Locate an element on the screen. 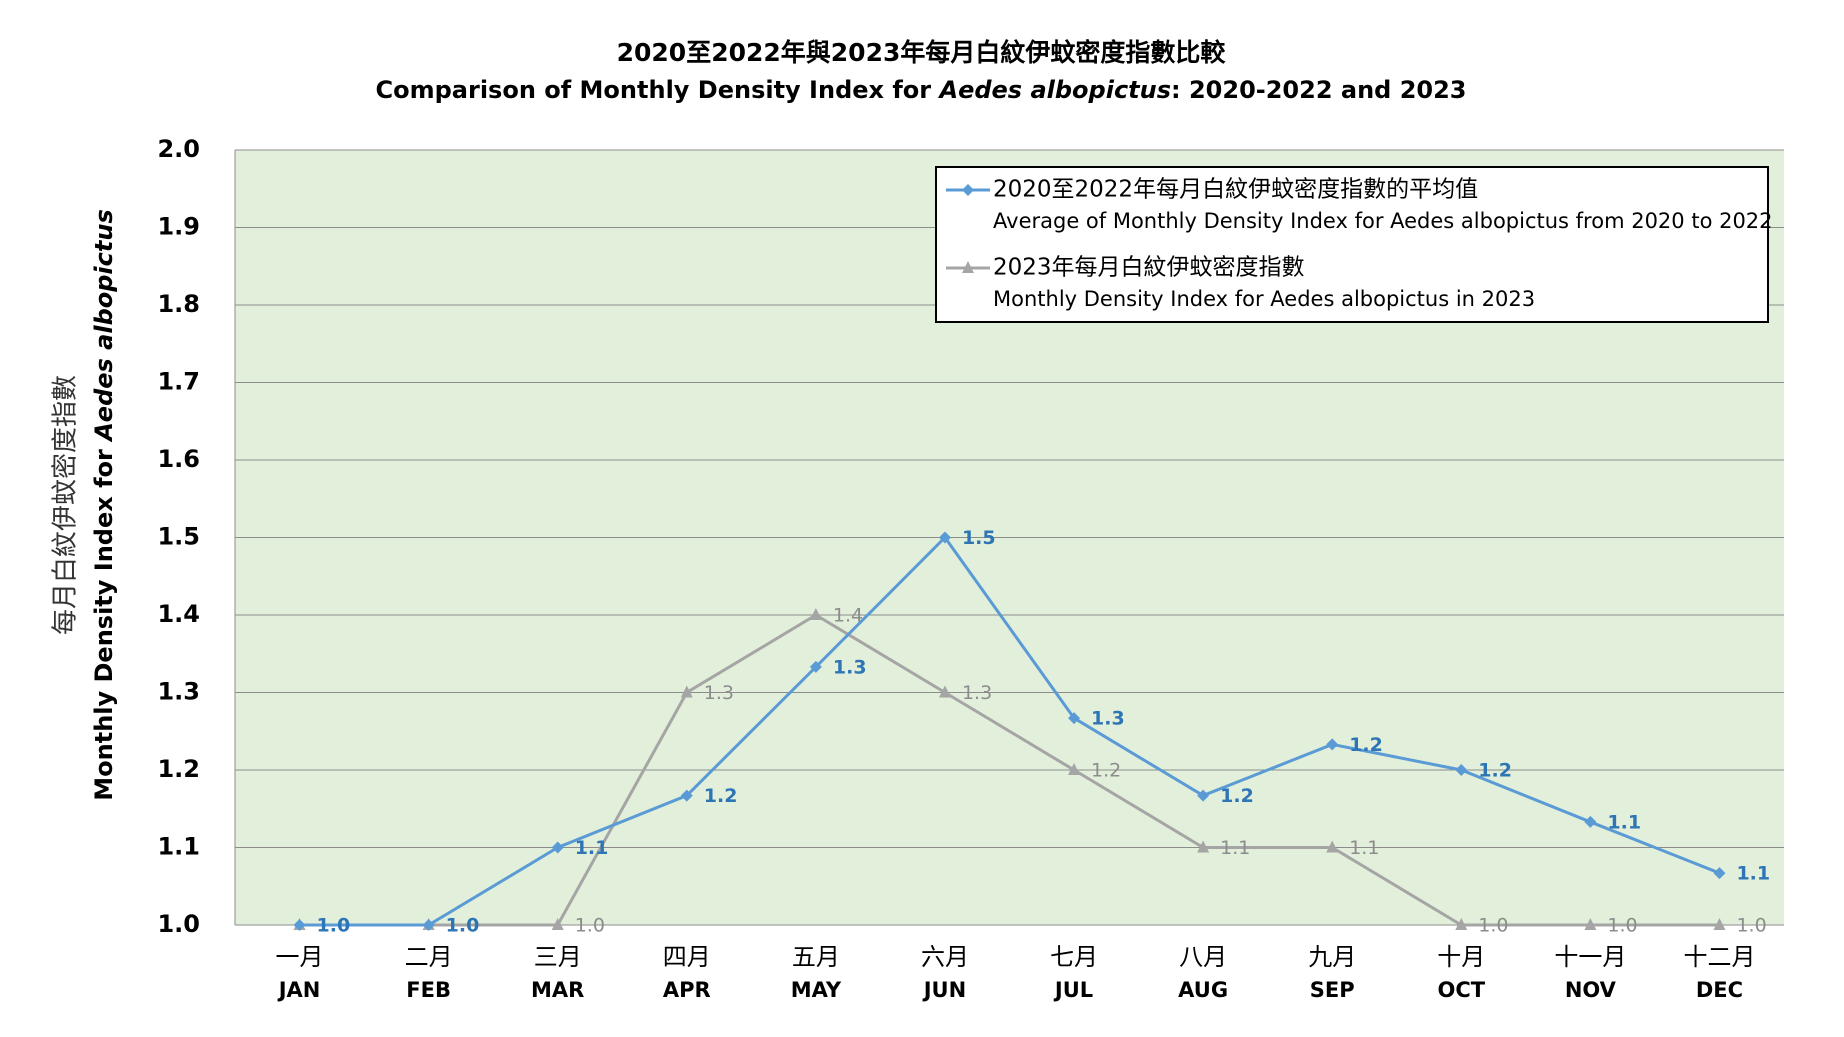 The width and height of the screenshot is (1844, 1037). y-tick-label: 1.8 is located at coordinates (178, 304).